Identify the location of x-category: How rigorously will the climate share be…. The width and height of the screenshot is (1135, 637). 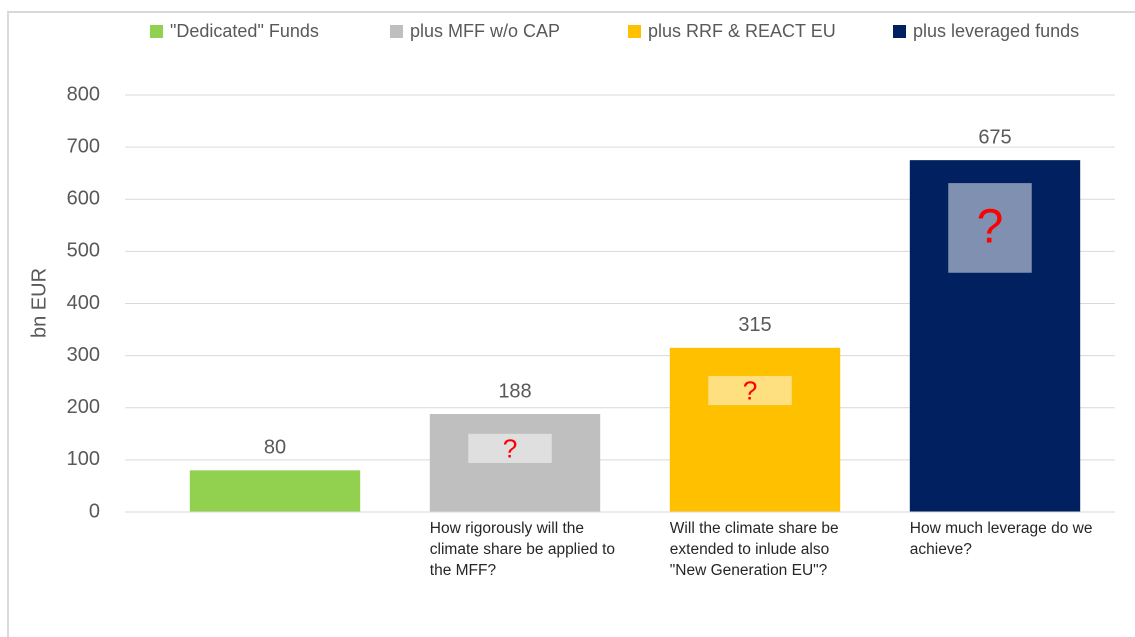
(522, 549).